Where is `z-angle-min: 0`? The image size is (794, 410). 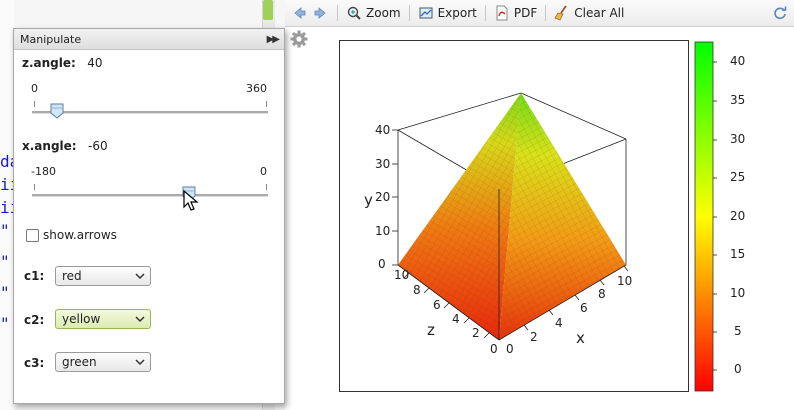 z-angle-min: 0 is located at coordinates (34, 88).